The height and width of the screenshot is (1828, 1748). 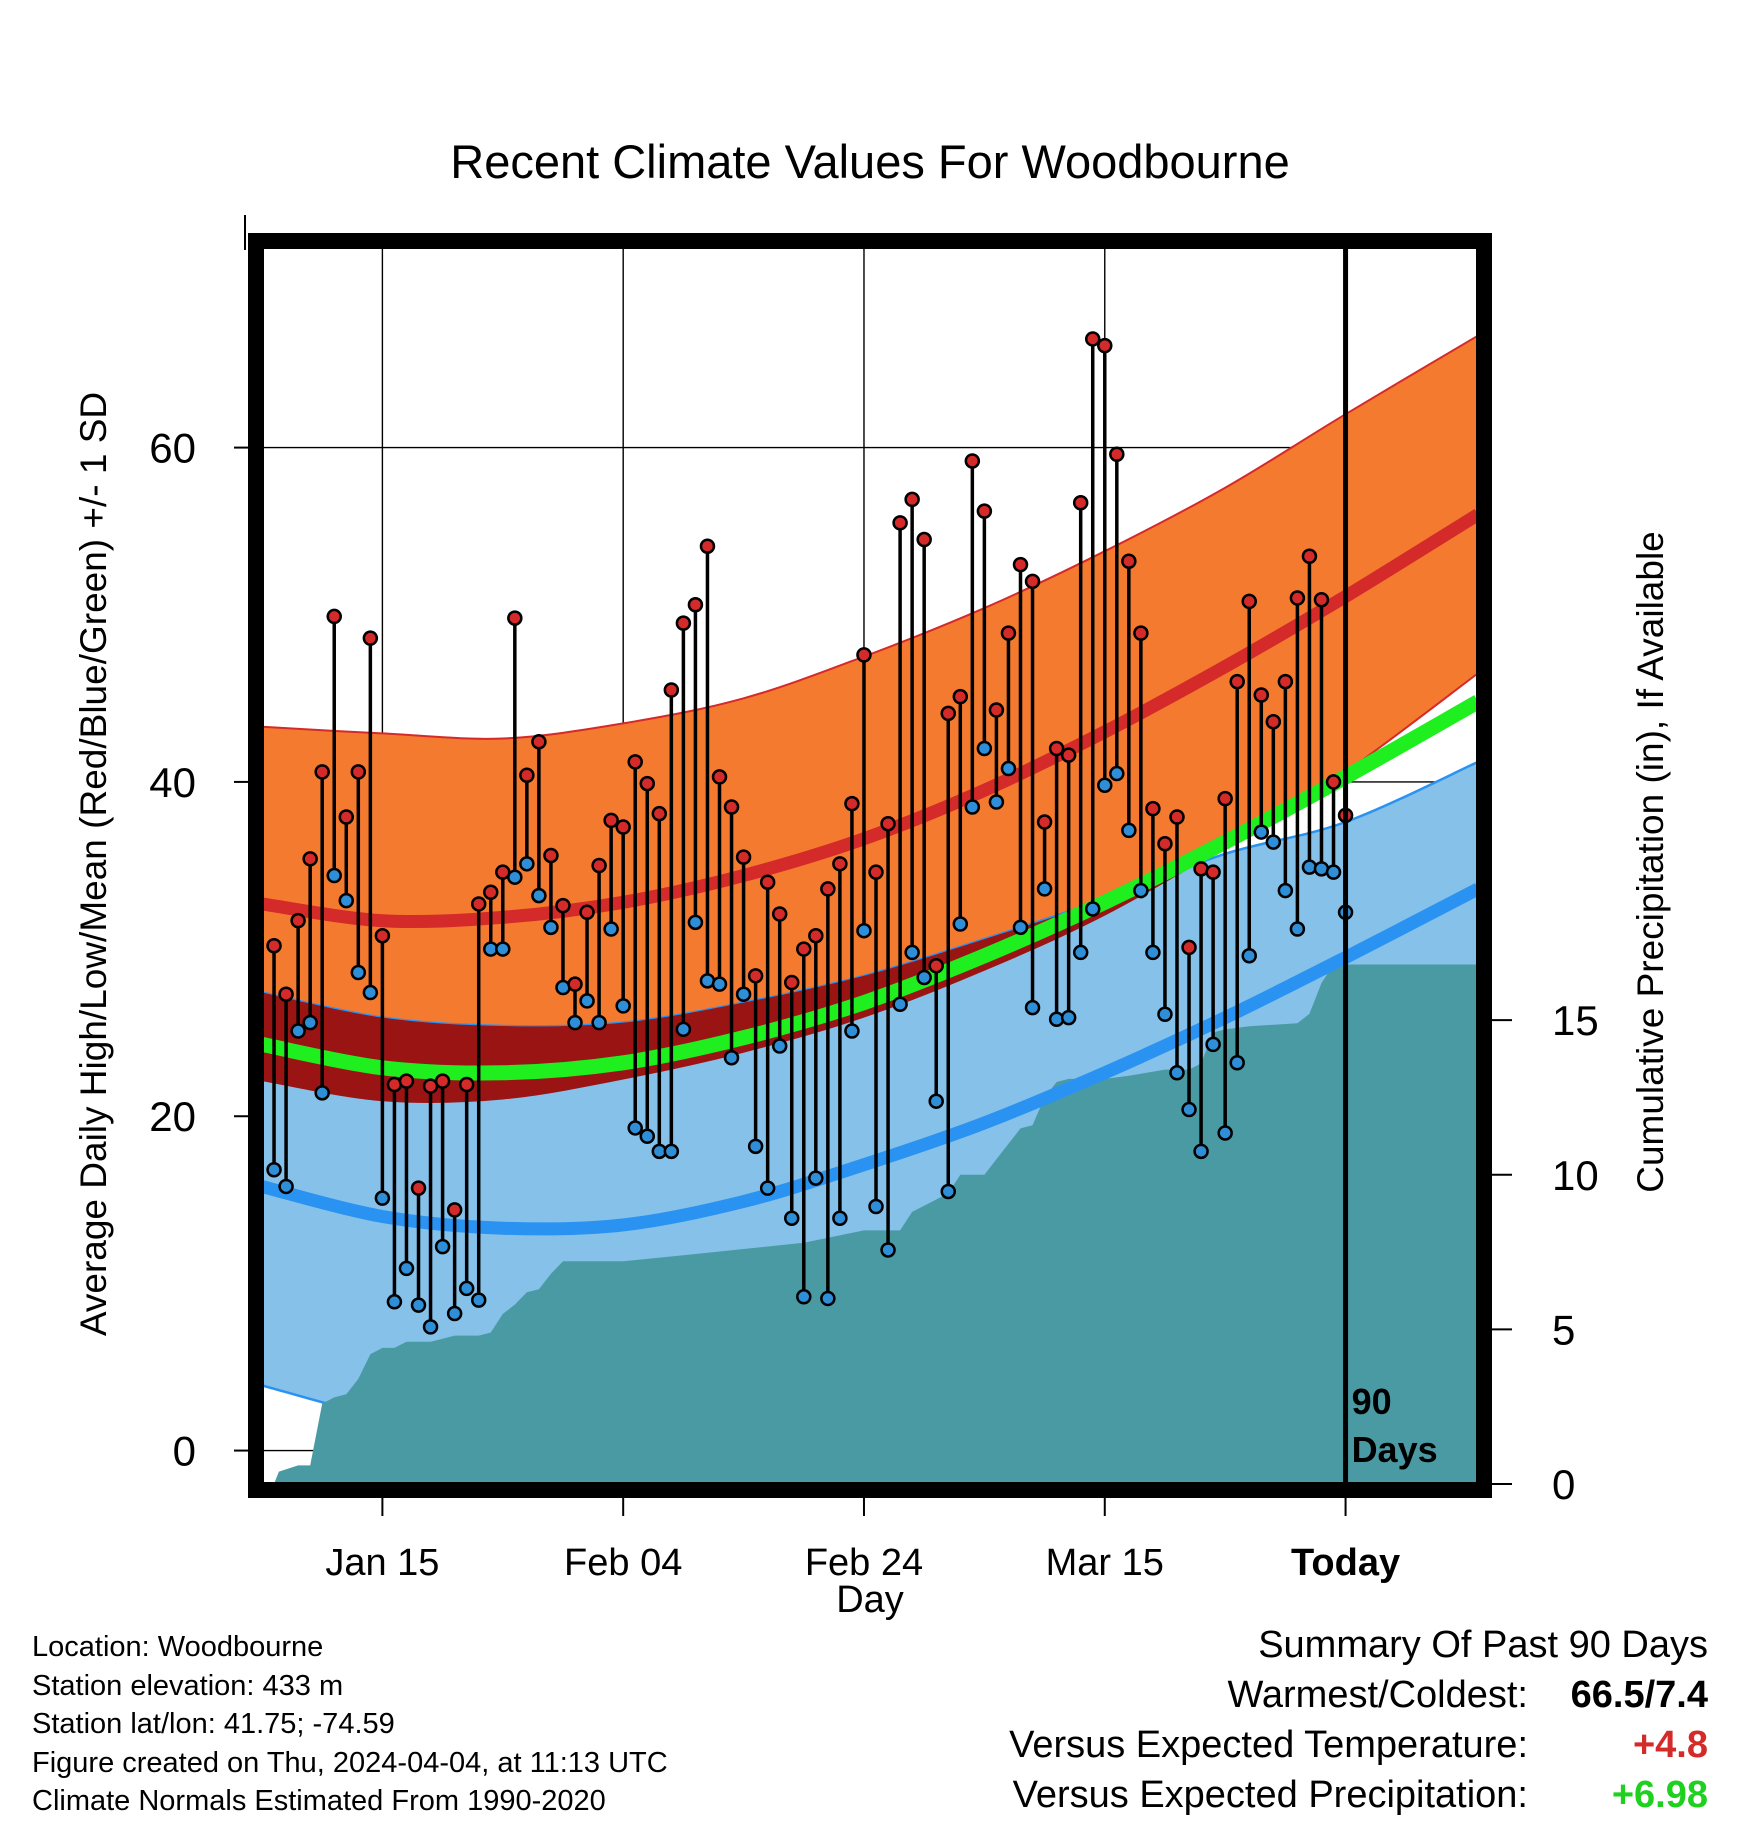 What do you see at coordinates (188, 1685) in the screenshot?
I see `elevation-line: Station elevation: 433 m` at bounding box center [188, 1685].